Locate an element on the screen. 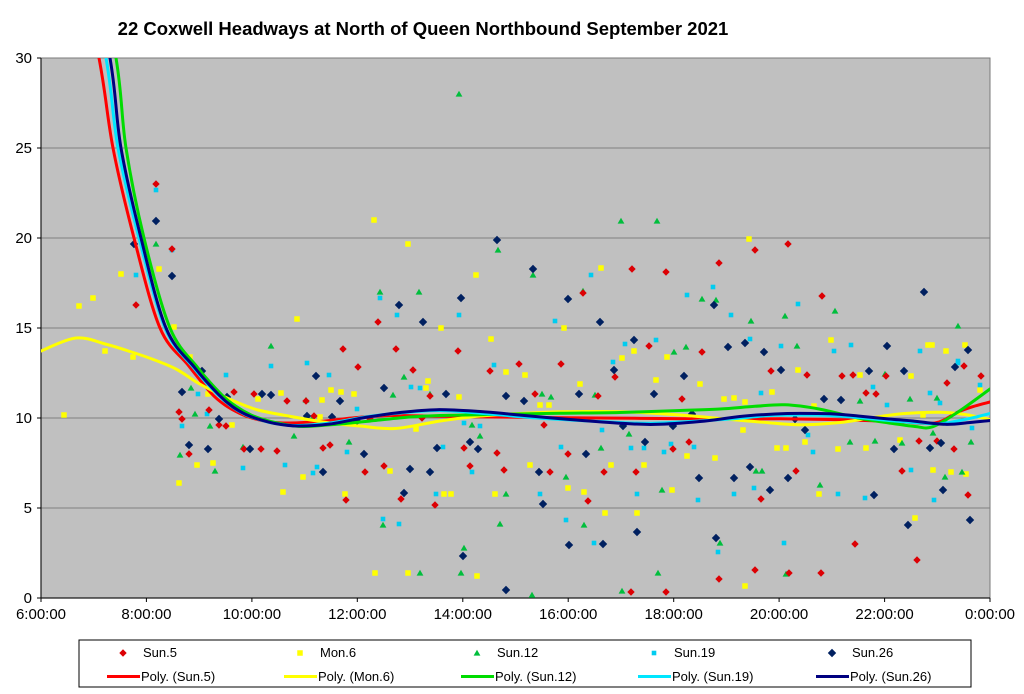 The width and height of the screenshot is (1024, 694). svg-text: 14:00:00 is located at coordinates (463, 614).